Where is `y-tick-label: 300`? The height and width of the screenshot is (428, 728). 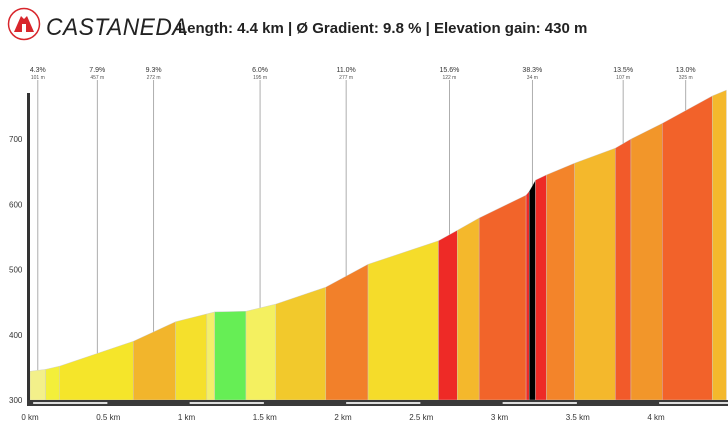
y-tick-label: 300 is located at coordinates (16, 400).